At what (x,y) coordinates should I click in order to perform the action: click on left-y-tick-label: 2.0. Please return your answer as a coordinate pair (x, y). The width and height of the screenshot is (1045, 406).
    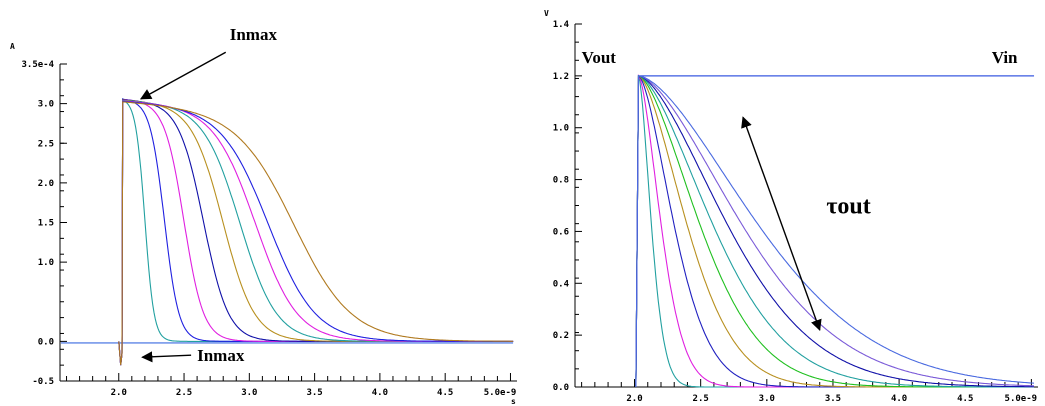
    Looking at the image, I should click on (46, 184).